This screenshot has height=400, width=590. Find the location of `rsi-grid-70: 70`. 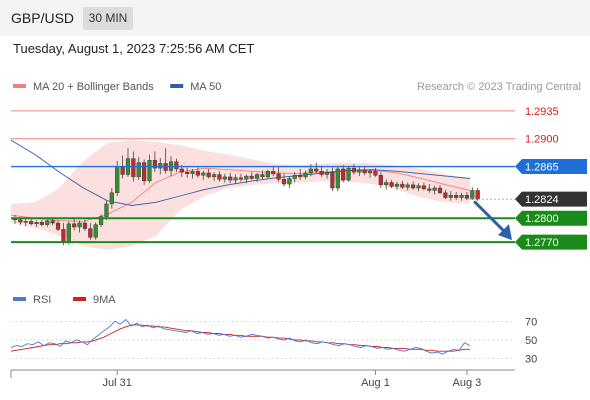

rsi-grid-70: 70 is located at coordinates (274, 322).